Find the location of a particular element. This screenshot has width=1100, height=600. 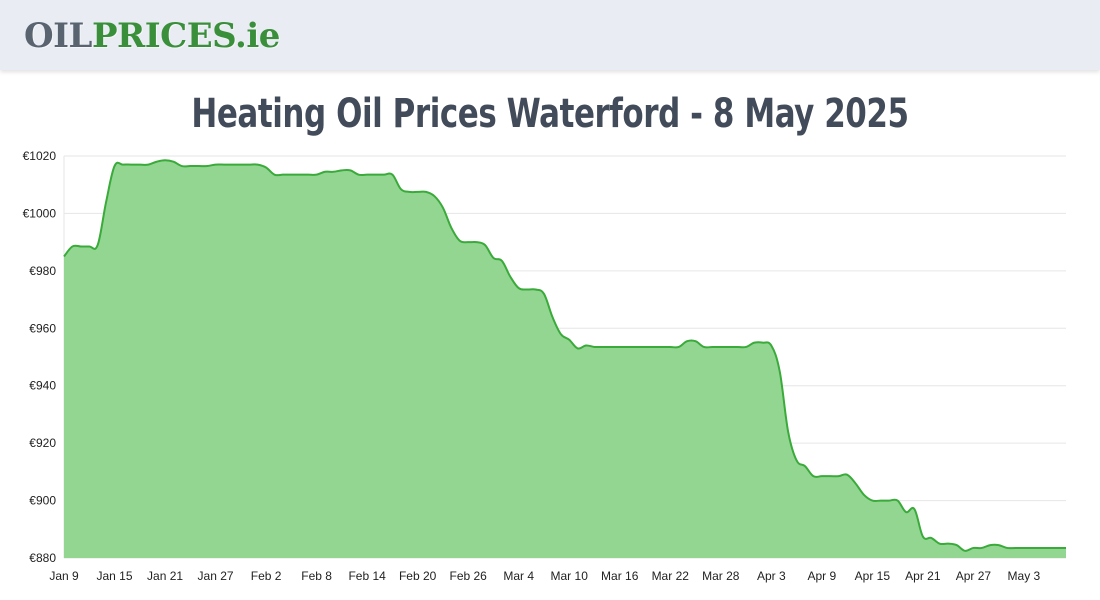

y-tick-label: €880 is located at coordinates (42, 558).